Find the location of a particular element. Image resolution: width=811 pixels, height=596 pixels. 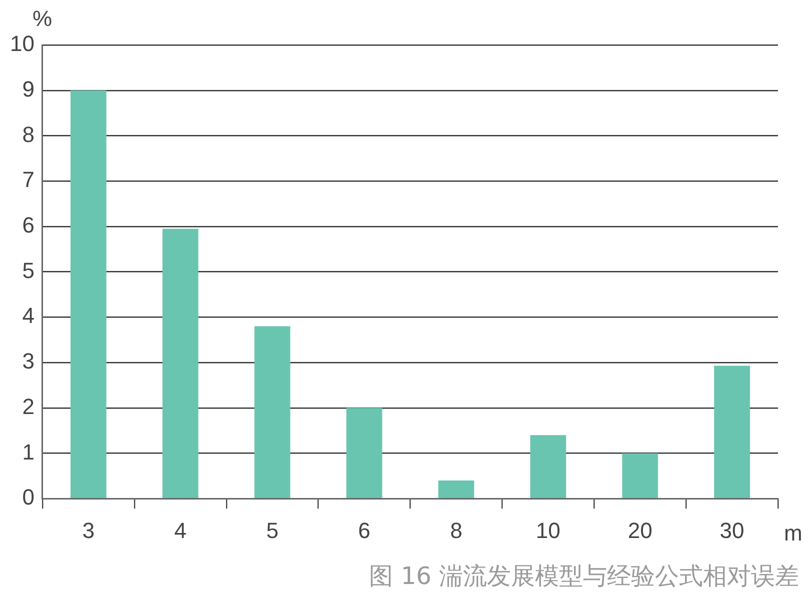

y-tick-label: 8 is located at coordinates (28, 134).